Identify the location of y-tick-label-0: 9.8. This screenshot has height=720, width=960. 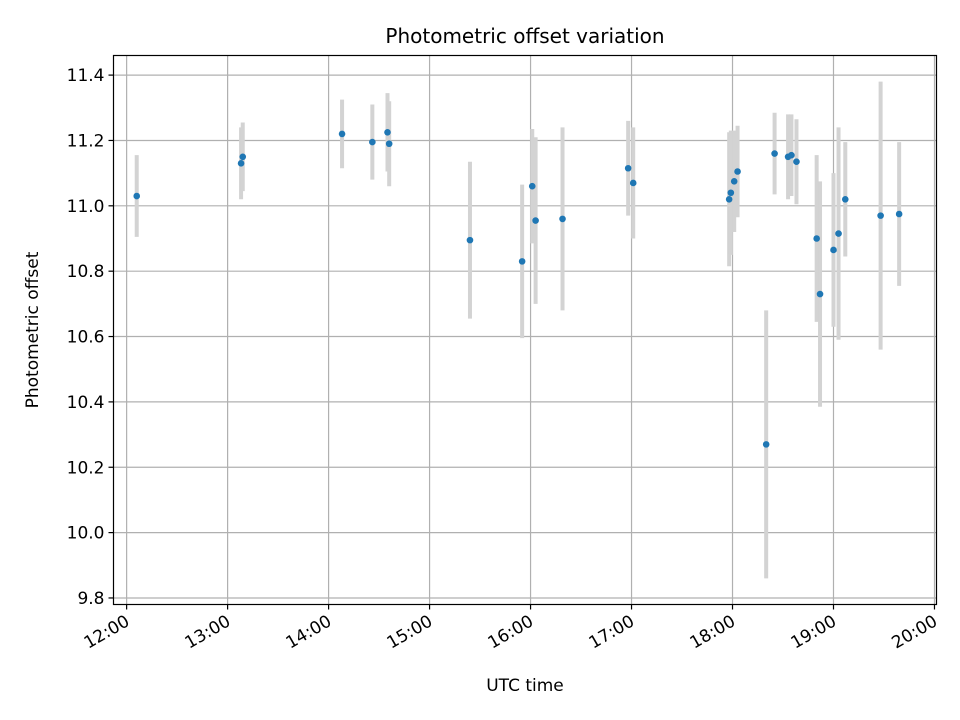
(90, 599).